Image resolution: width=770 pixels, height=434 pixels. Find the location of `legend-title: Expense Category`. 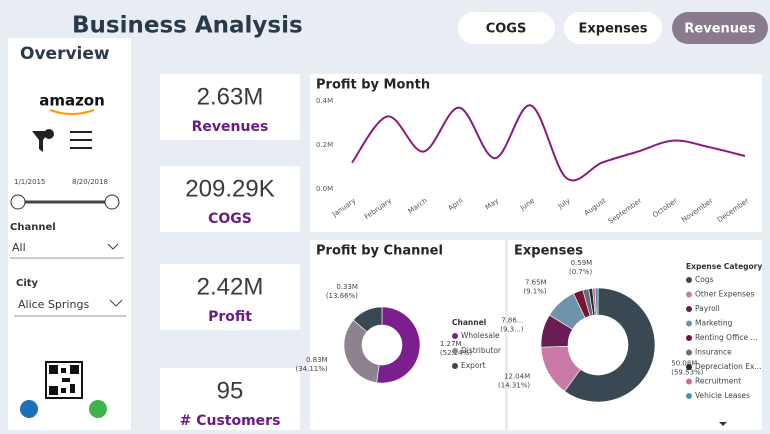

legend-title: Expense Category is located at coordinates (724, 266).